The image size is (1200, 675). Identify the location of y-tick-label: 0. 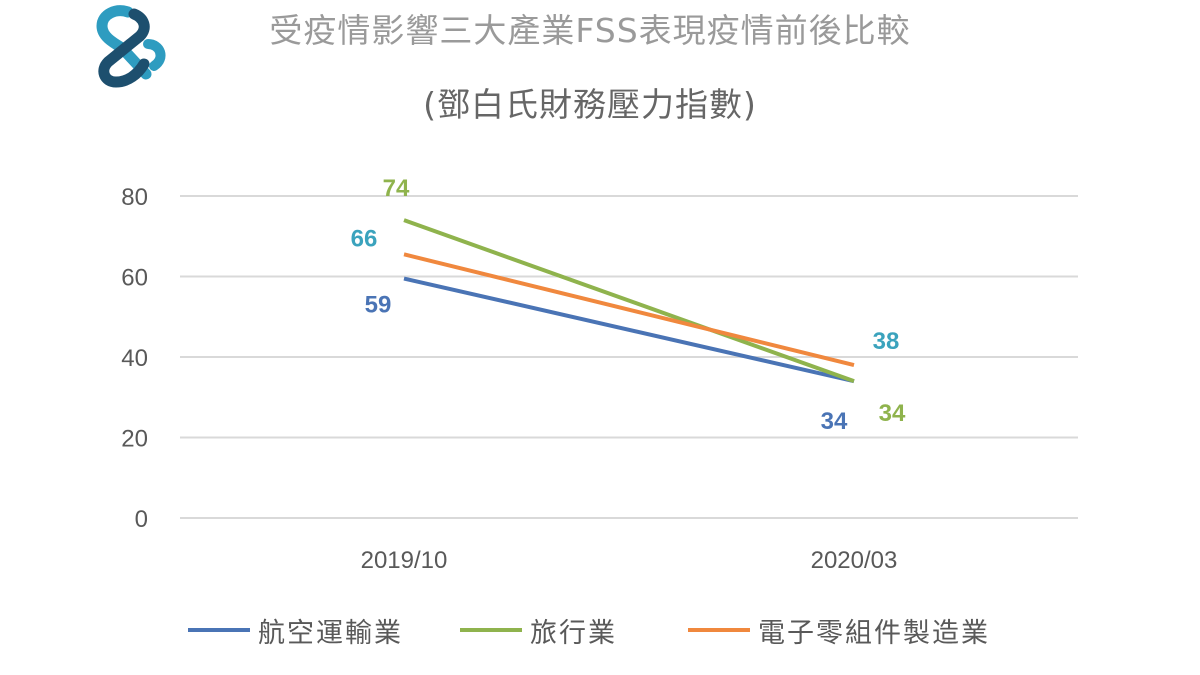
(141, 519).